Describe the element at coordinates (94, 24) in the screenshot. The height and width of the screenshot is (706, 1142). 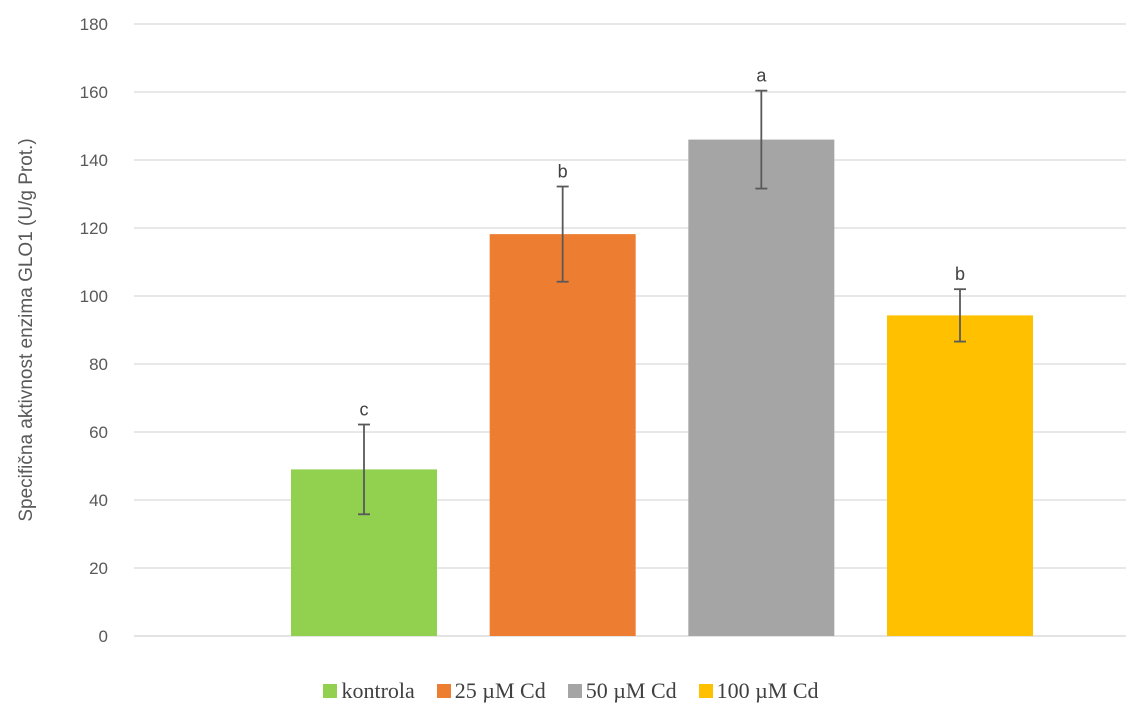
I see `y-tick-label: 180` at that location.